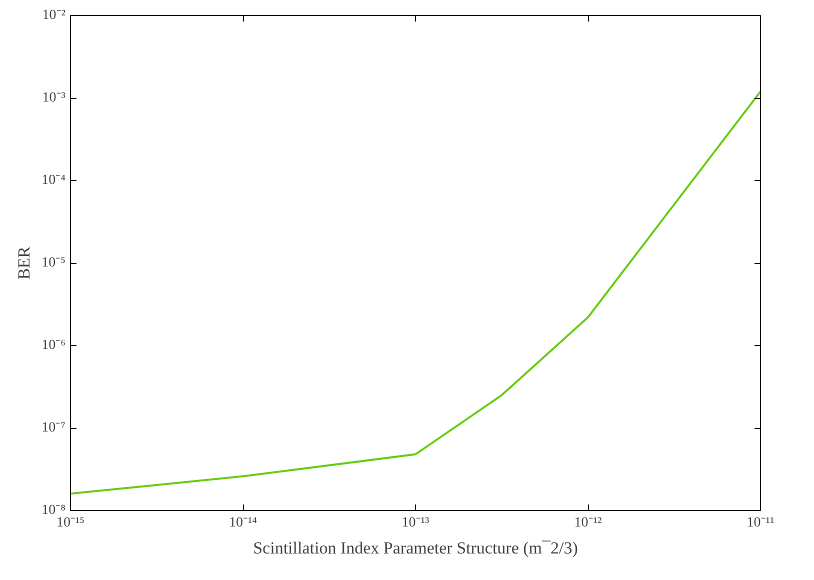 Image resolution: width=814 pixels, height=580 pixels. What do you see at coordinates (54, 428) in the screenshot?
I see `y-tick-label: 10⁻⁷` at bounding box center [54, 428].